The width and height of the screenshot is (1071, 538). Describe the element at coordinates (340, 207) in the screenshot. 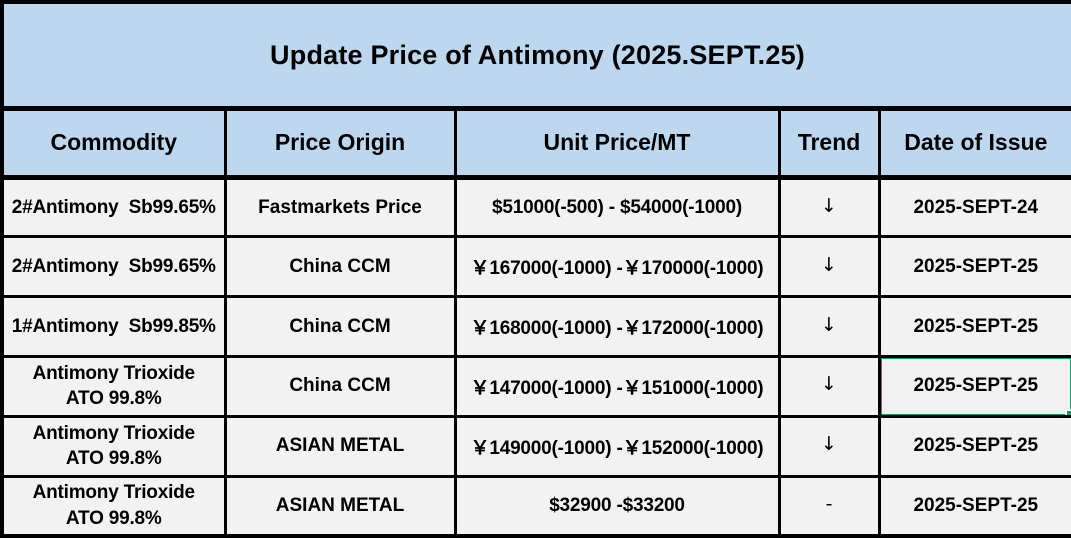

I see `price-origin-cell: Fastmarkets Price` at that location.